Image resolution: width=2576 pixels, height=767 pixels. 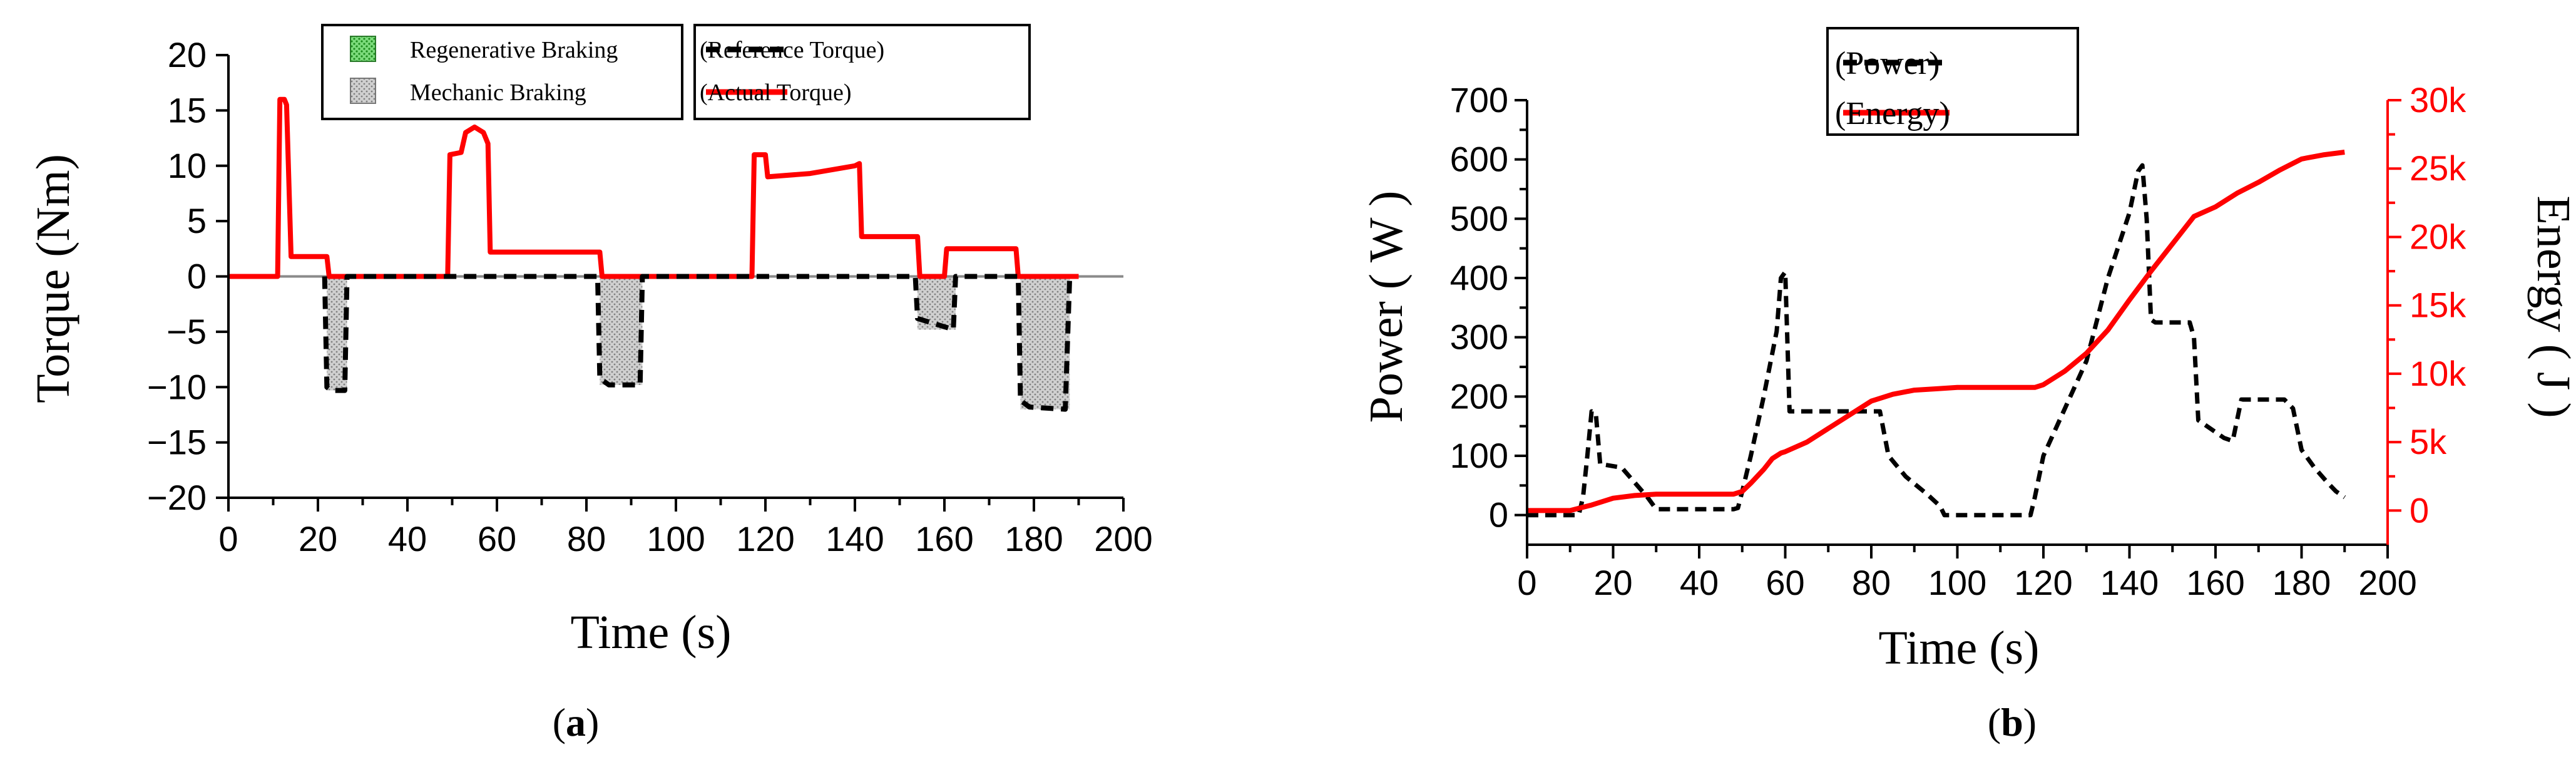 I want to click on x-tick-label-a: 80, so click(x=586, y=539).